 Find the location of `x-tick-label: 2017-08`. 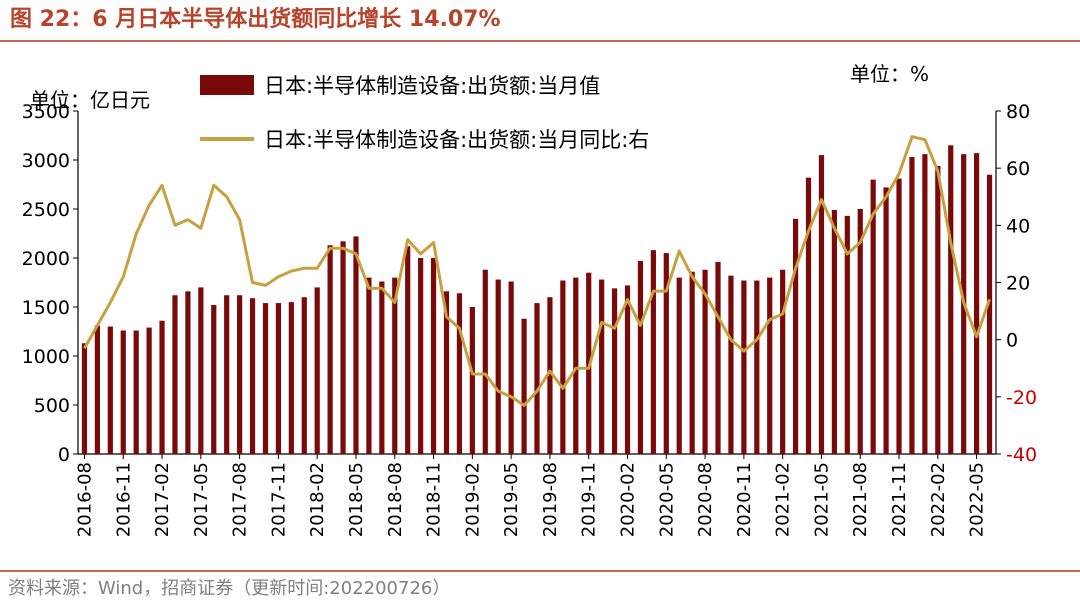

x-tick-label: 2017-08 is located at coordinates (240, 499).